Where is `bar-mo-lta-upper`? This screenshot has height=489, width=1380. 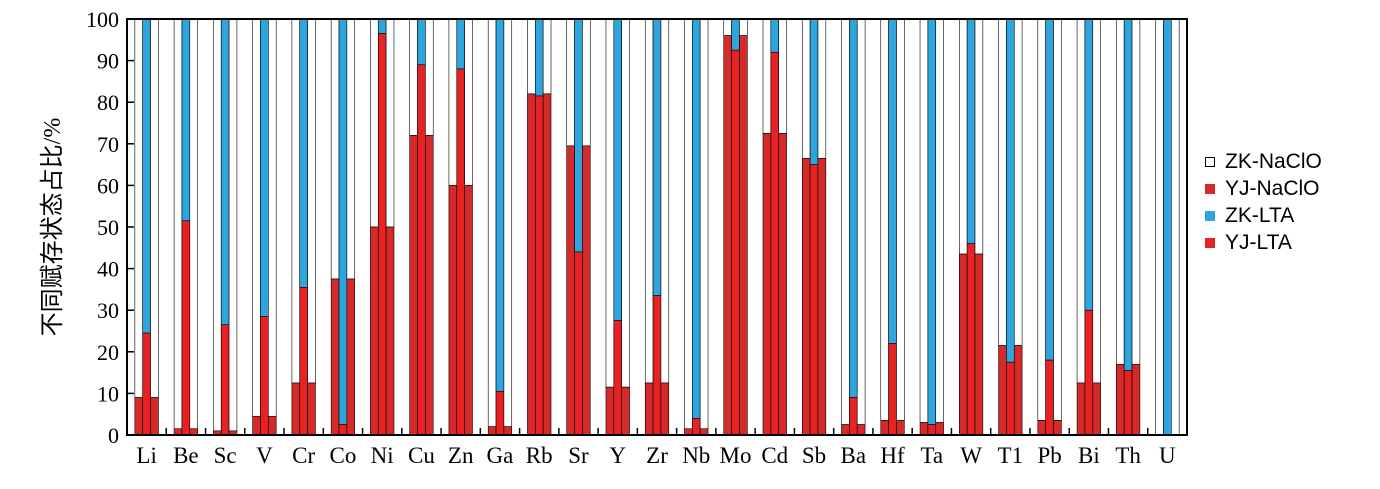 bar-mo-lta-upper is located at coordinates (735, 34).